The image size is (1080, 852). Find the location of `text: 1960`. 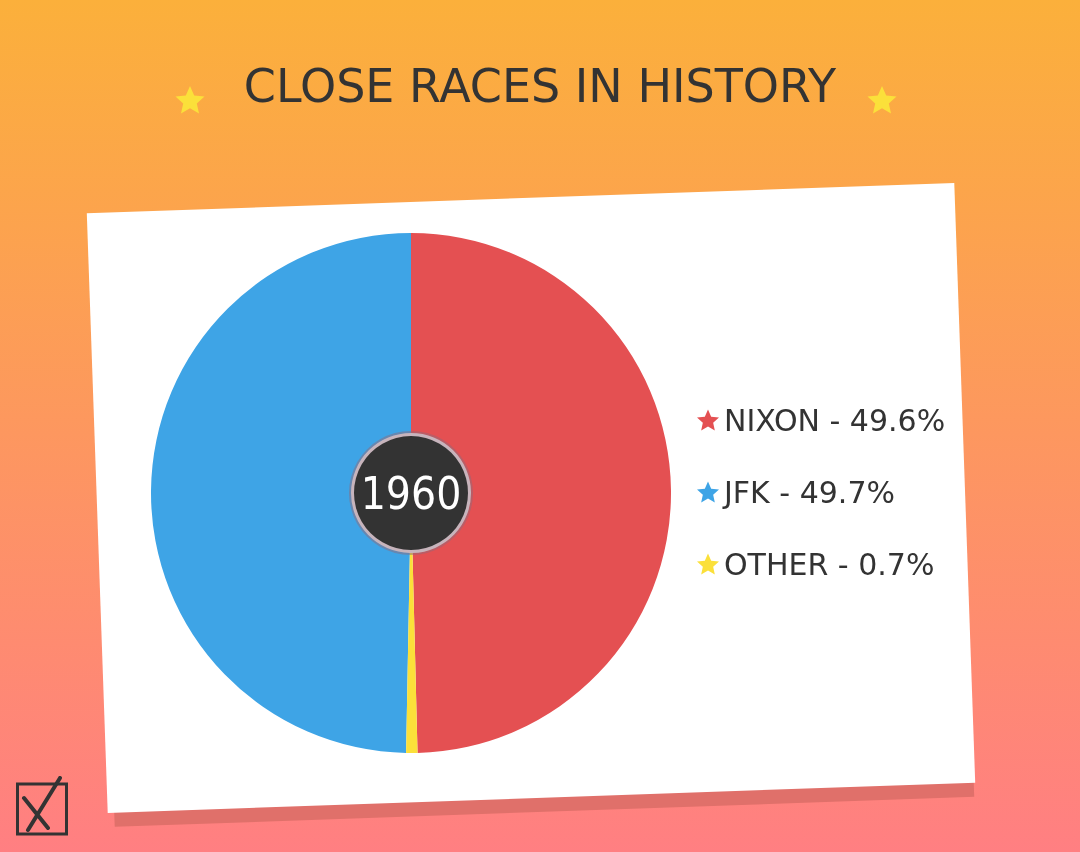

text: 1960 is located at coordinates (411, 493).